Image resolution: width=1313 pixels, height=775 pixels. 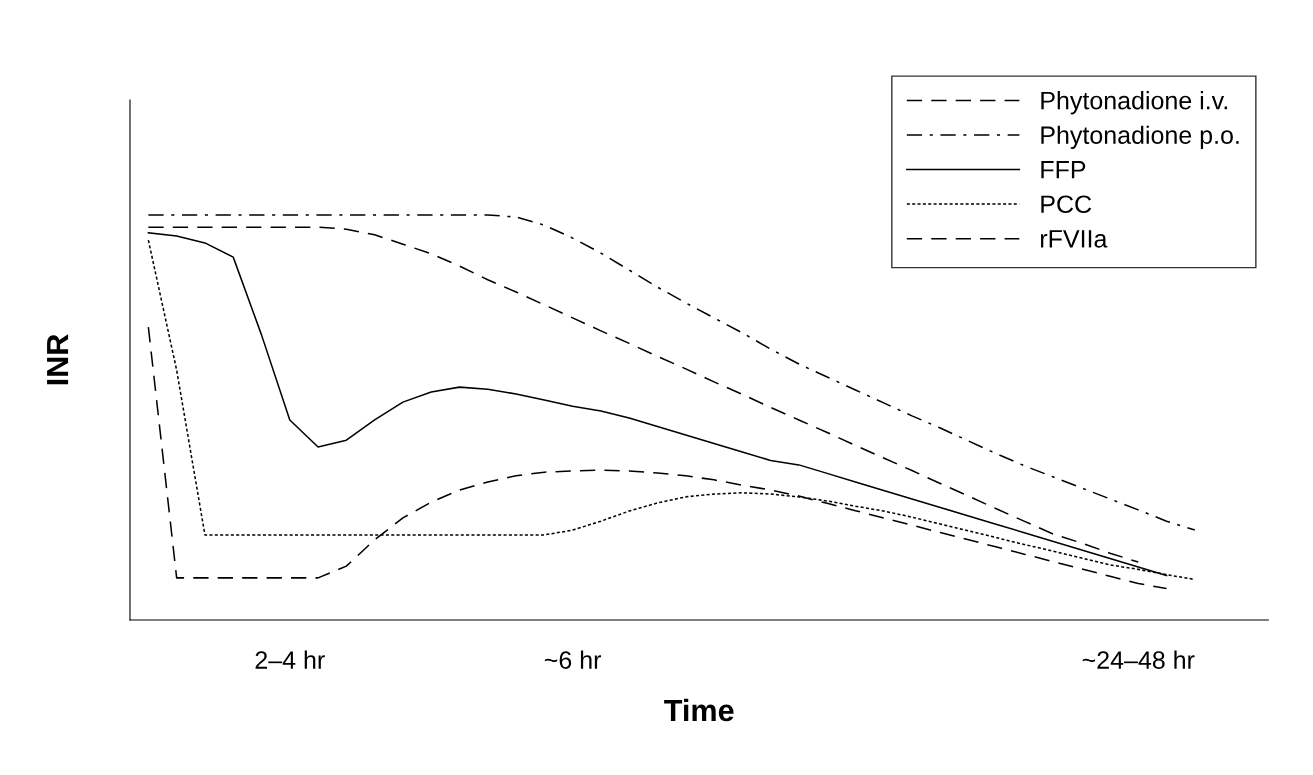 What do you see at coordinates (1134, 103) in the screenshot?
I see `legend-label: Phytonadione i.v.` at bounding box center [1134, 103].